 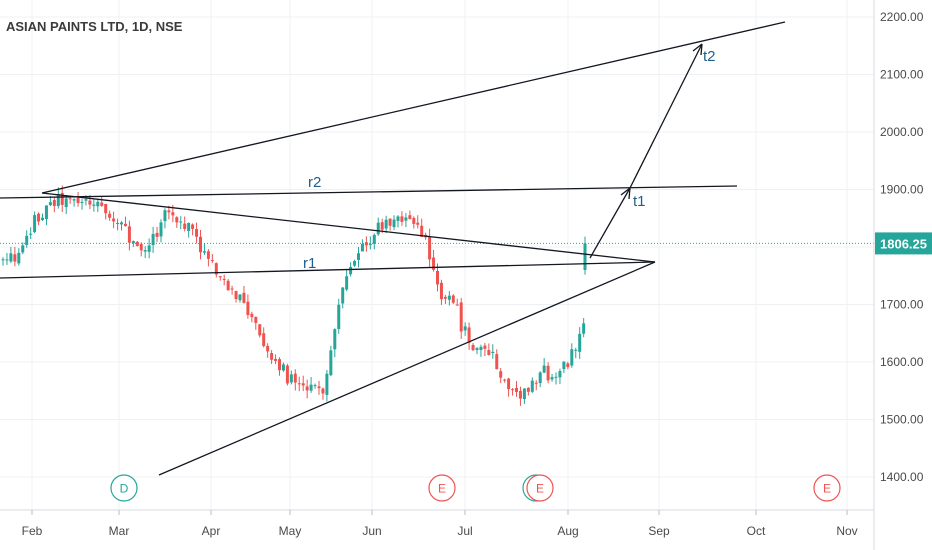 I want to click on y-tick-label: 1400.00, so click(x=902, y=477).